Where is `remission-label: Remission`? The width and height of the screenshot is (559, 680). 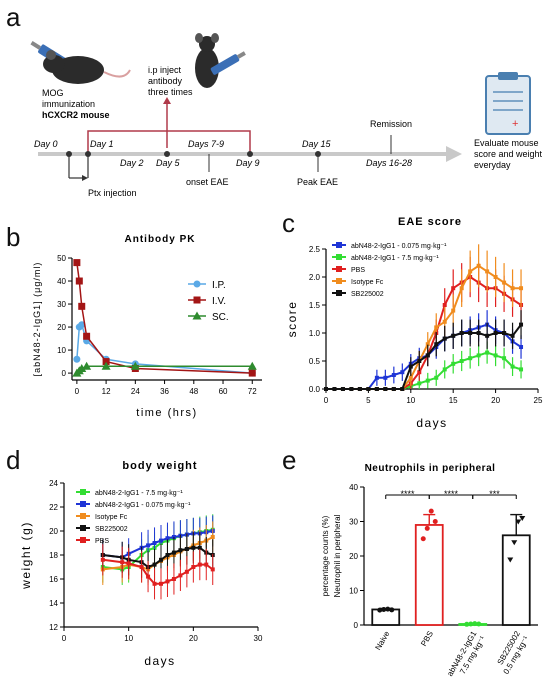
remission-label: Remission is located at coordinates (391, 124).